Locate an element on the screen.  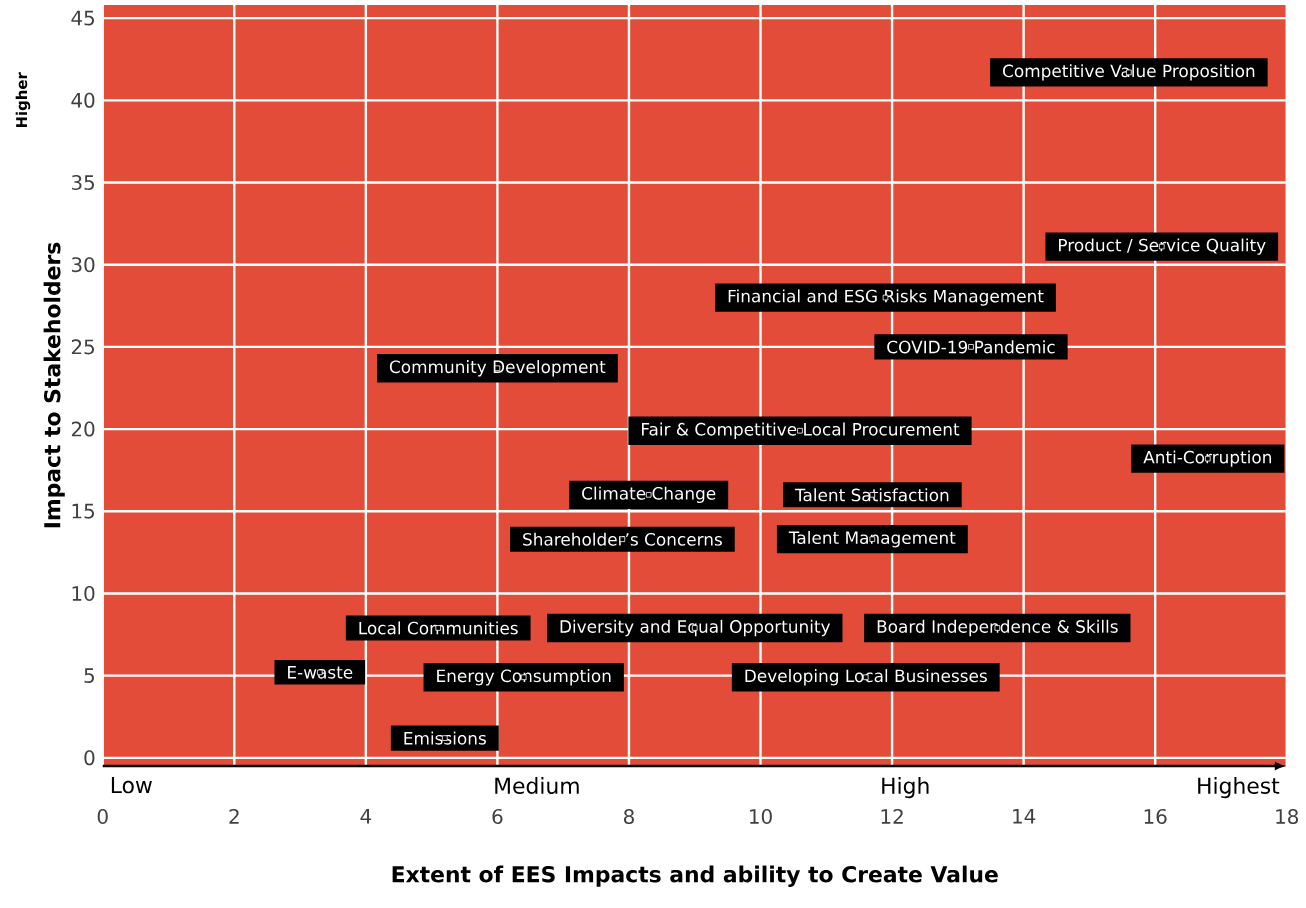
text: Highest is located at coordinates (1239, 788).